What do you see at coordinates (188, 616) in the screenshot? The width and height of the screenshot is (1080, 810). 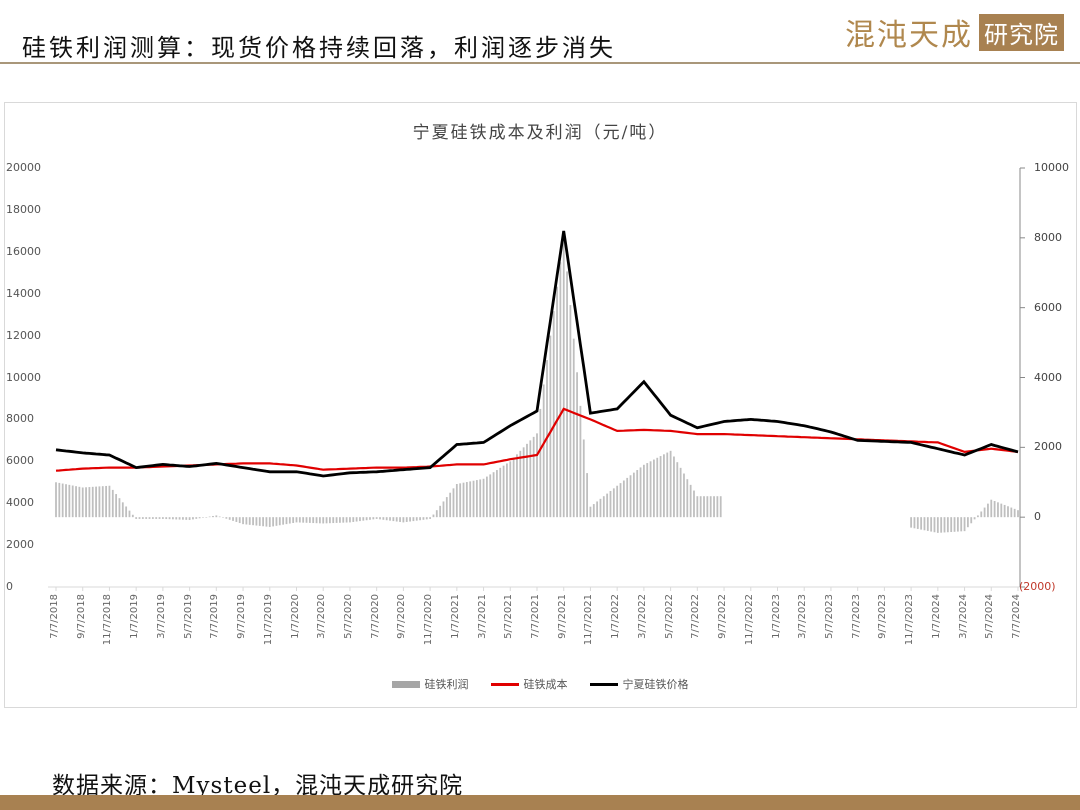 I see `x-tick-label: 5/7/2019` at bounding box center [188, 616].